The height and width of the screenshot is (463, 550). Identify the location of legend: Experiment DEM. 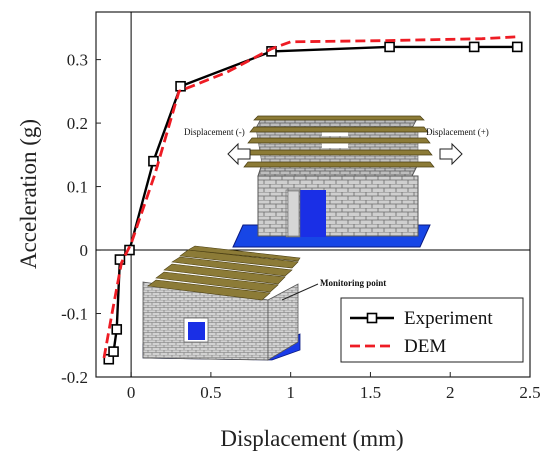
(432, 330).